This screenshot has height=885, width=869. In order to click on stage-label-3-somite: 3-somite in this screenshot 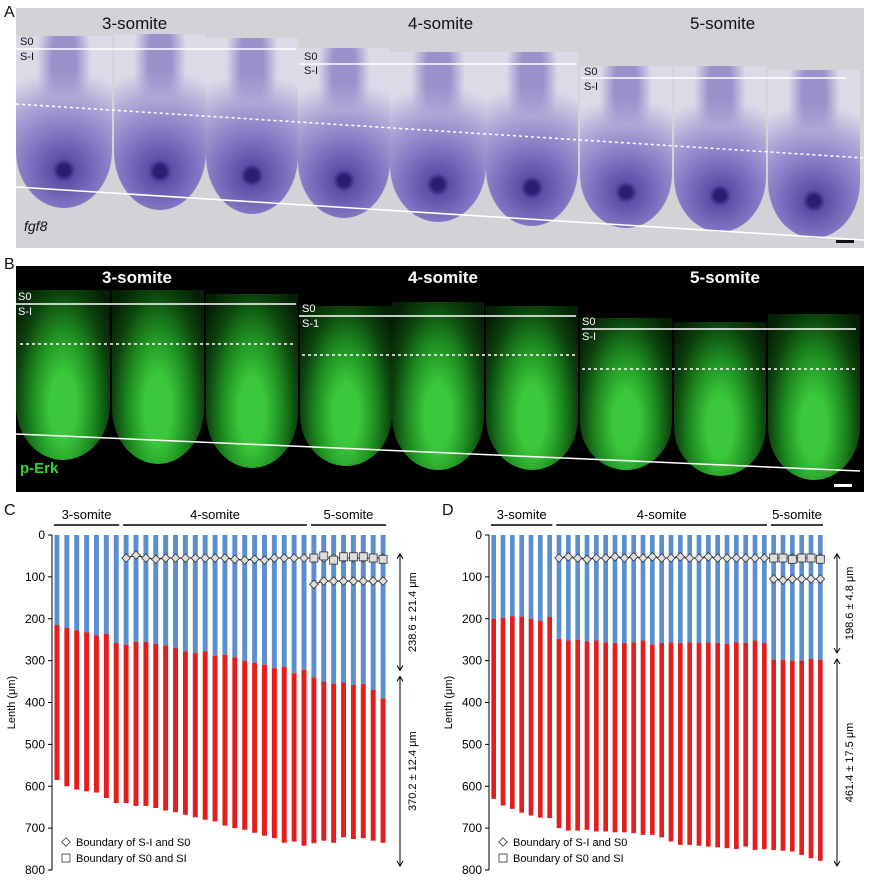, I will do `click(137, 277)`.